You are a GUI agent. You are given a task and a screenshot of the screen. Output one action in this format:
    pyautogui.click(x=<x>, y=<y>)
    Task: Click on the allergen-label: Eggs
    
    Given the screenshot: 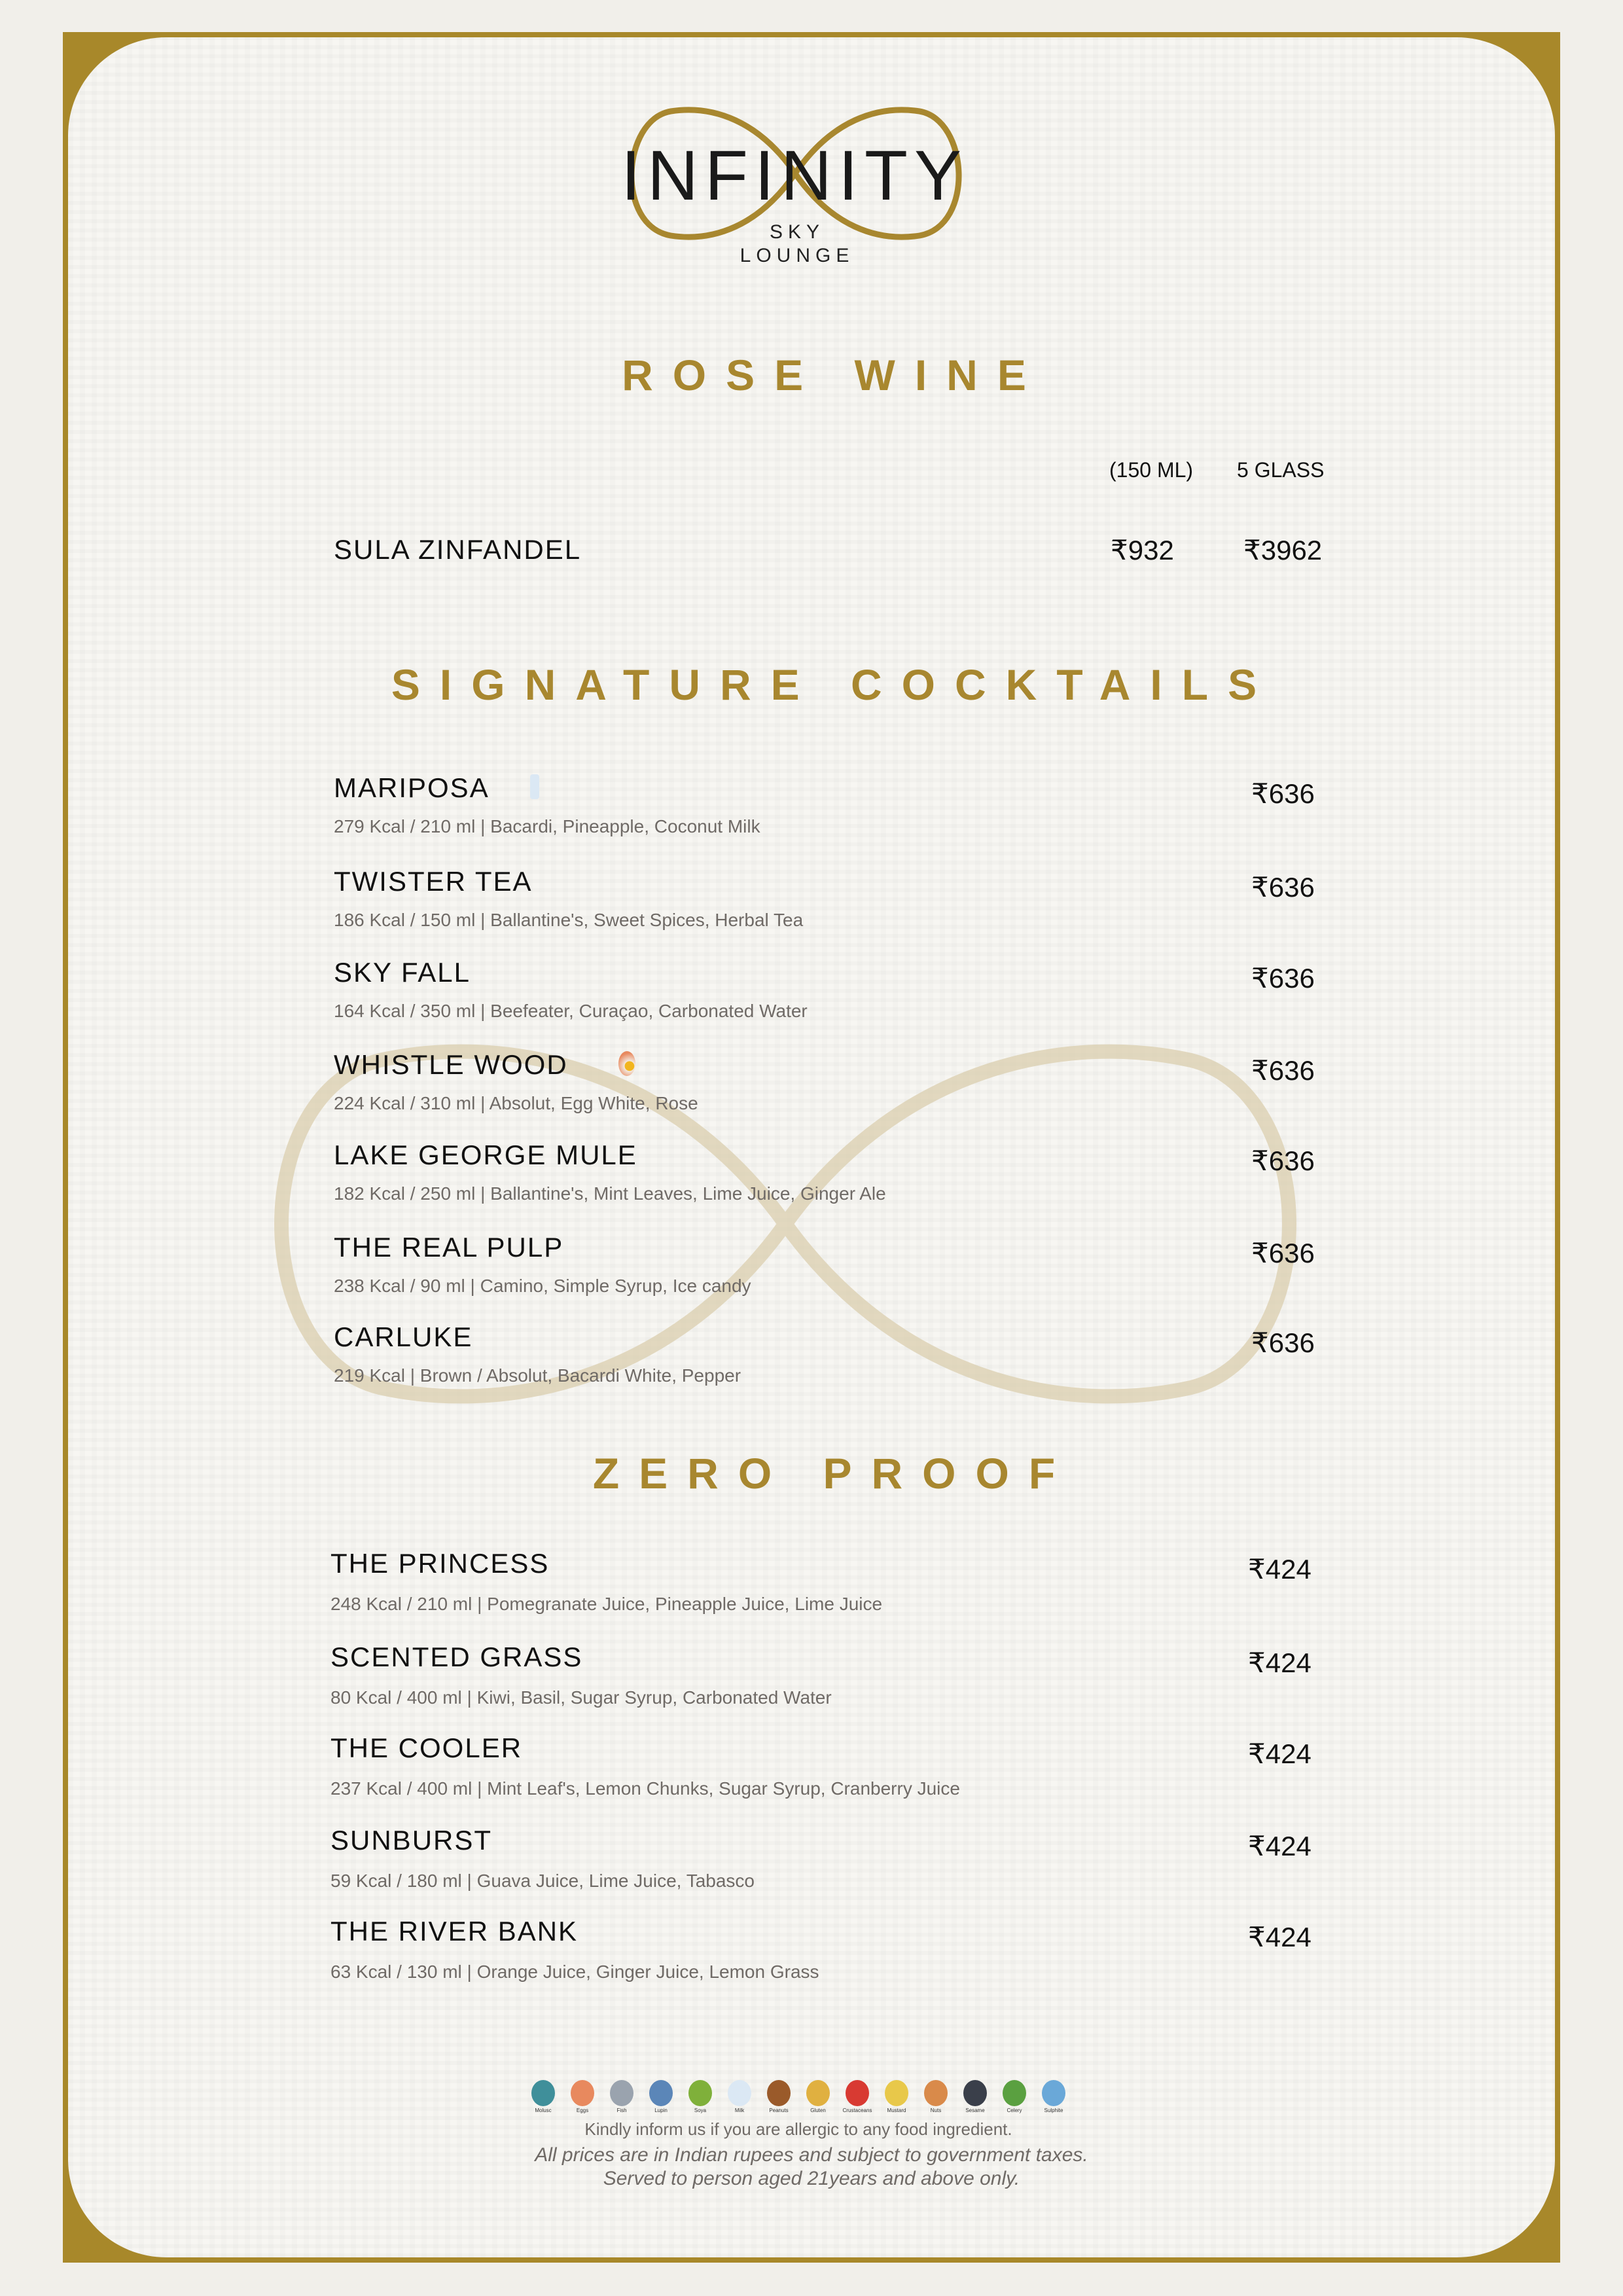 What is the action you would take?
    pyautogui.click(x=582, y=2110)
    